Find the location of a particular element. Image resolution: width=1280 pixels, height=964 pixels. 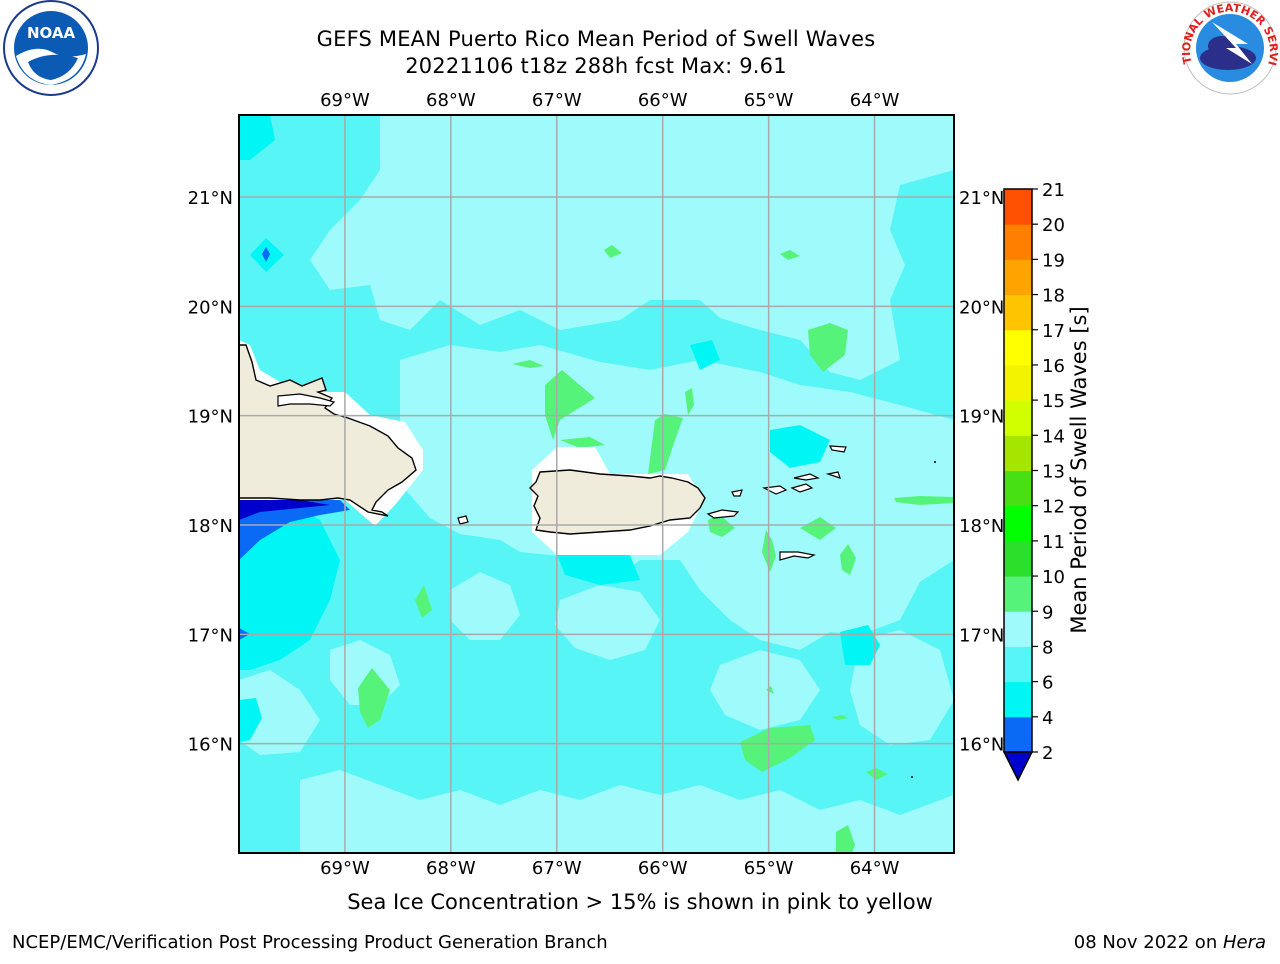

colorbar-label: Mean Period of Swell Waves [s] is located at coordinates (1079, 470).